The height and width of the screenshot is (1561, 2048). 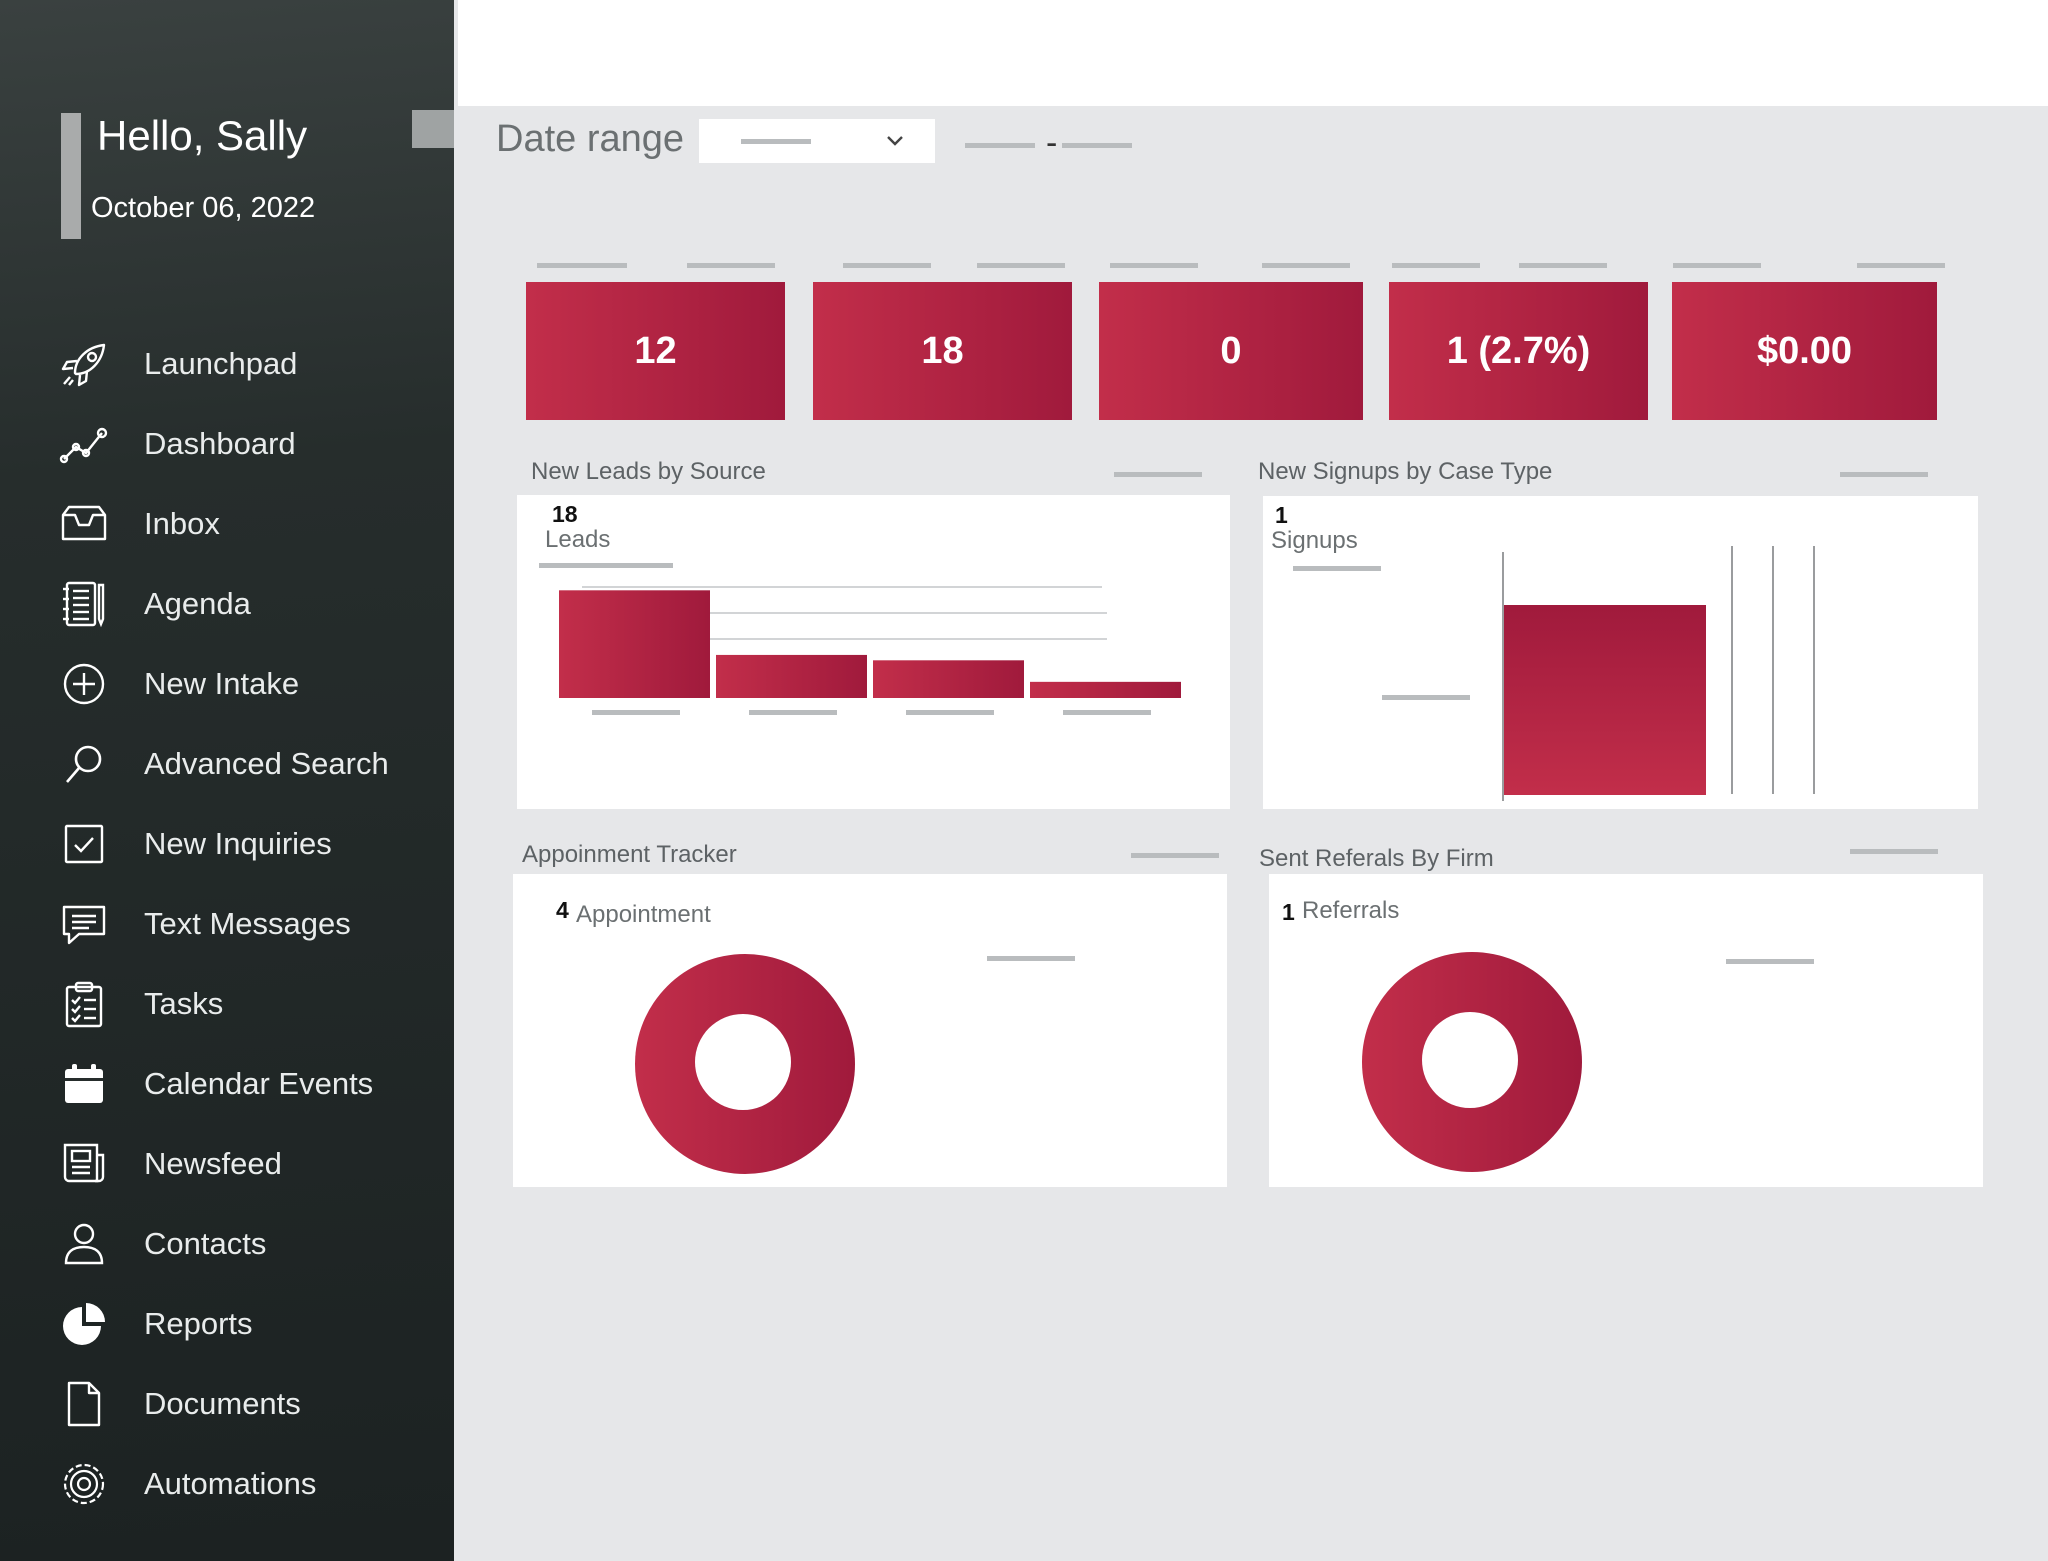 I want to click on leads-bar-chart, so click(x=870, y=650).